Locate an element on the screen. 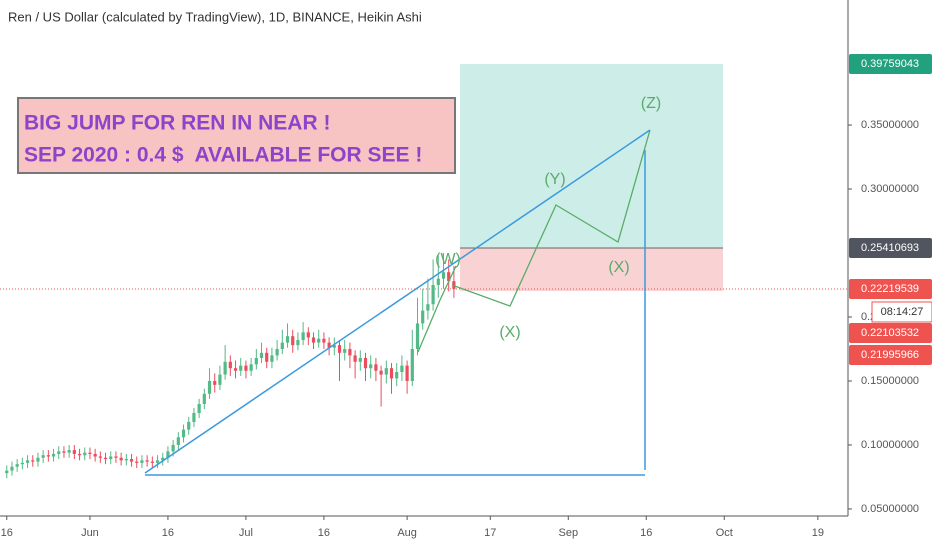  wave-label: (W) is located at coordinates (448, 259).